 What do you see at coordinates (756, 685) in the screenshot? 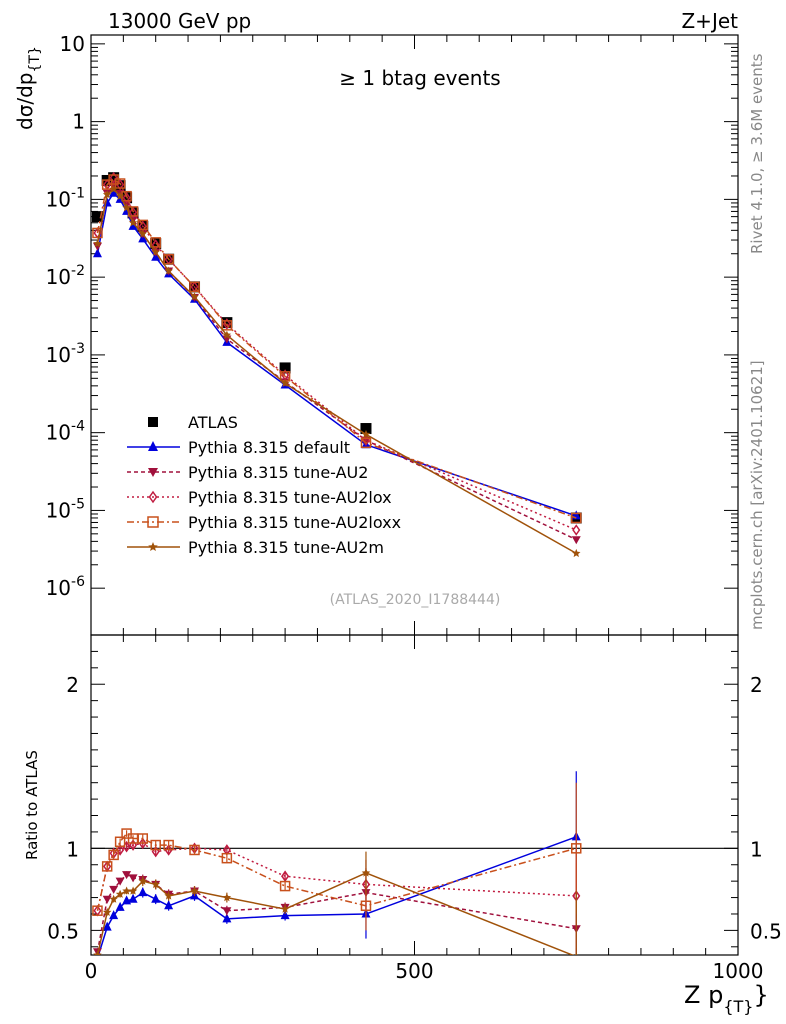
I see `ratio-ytick-label-right: 2` at bounding box center [756, 685].